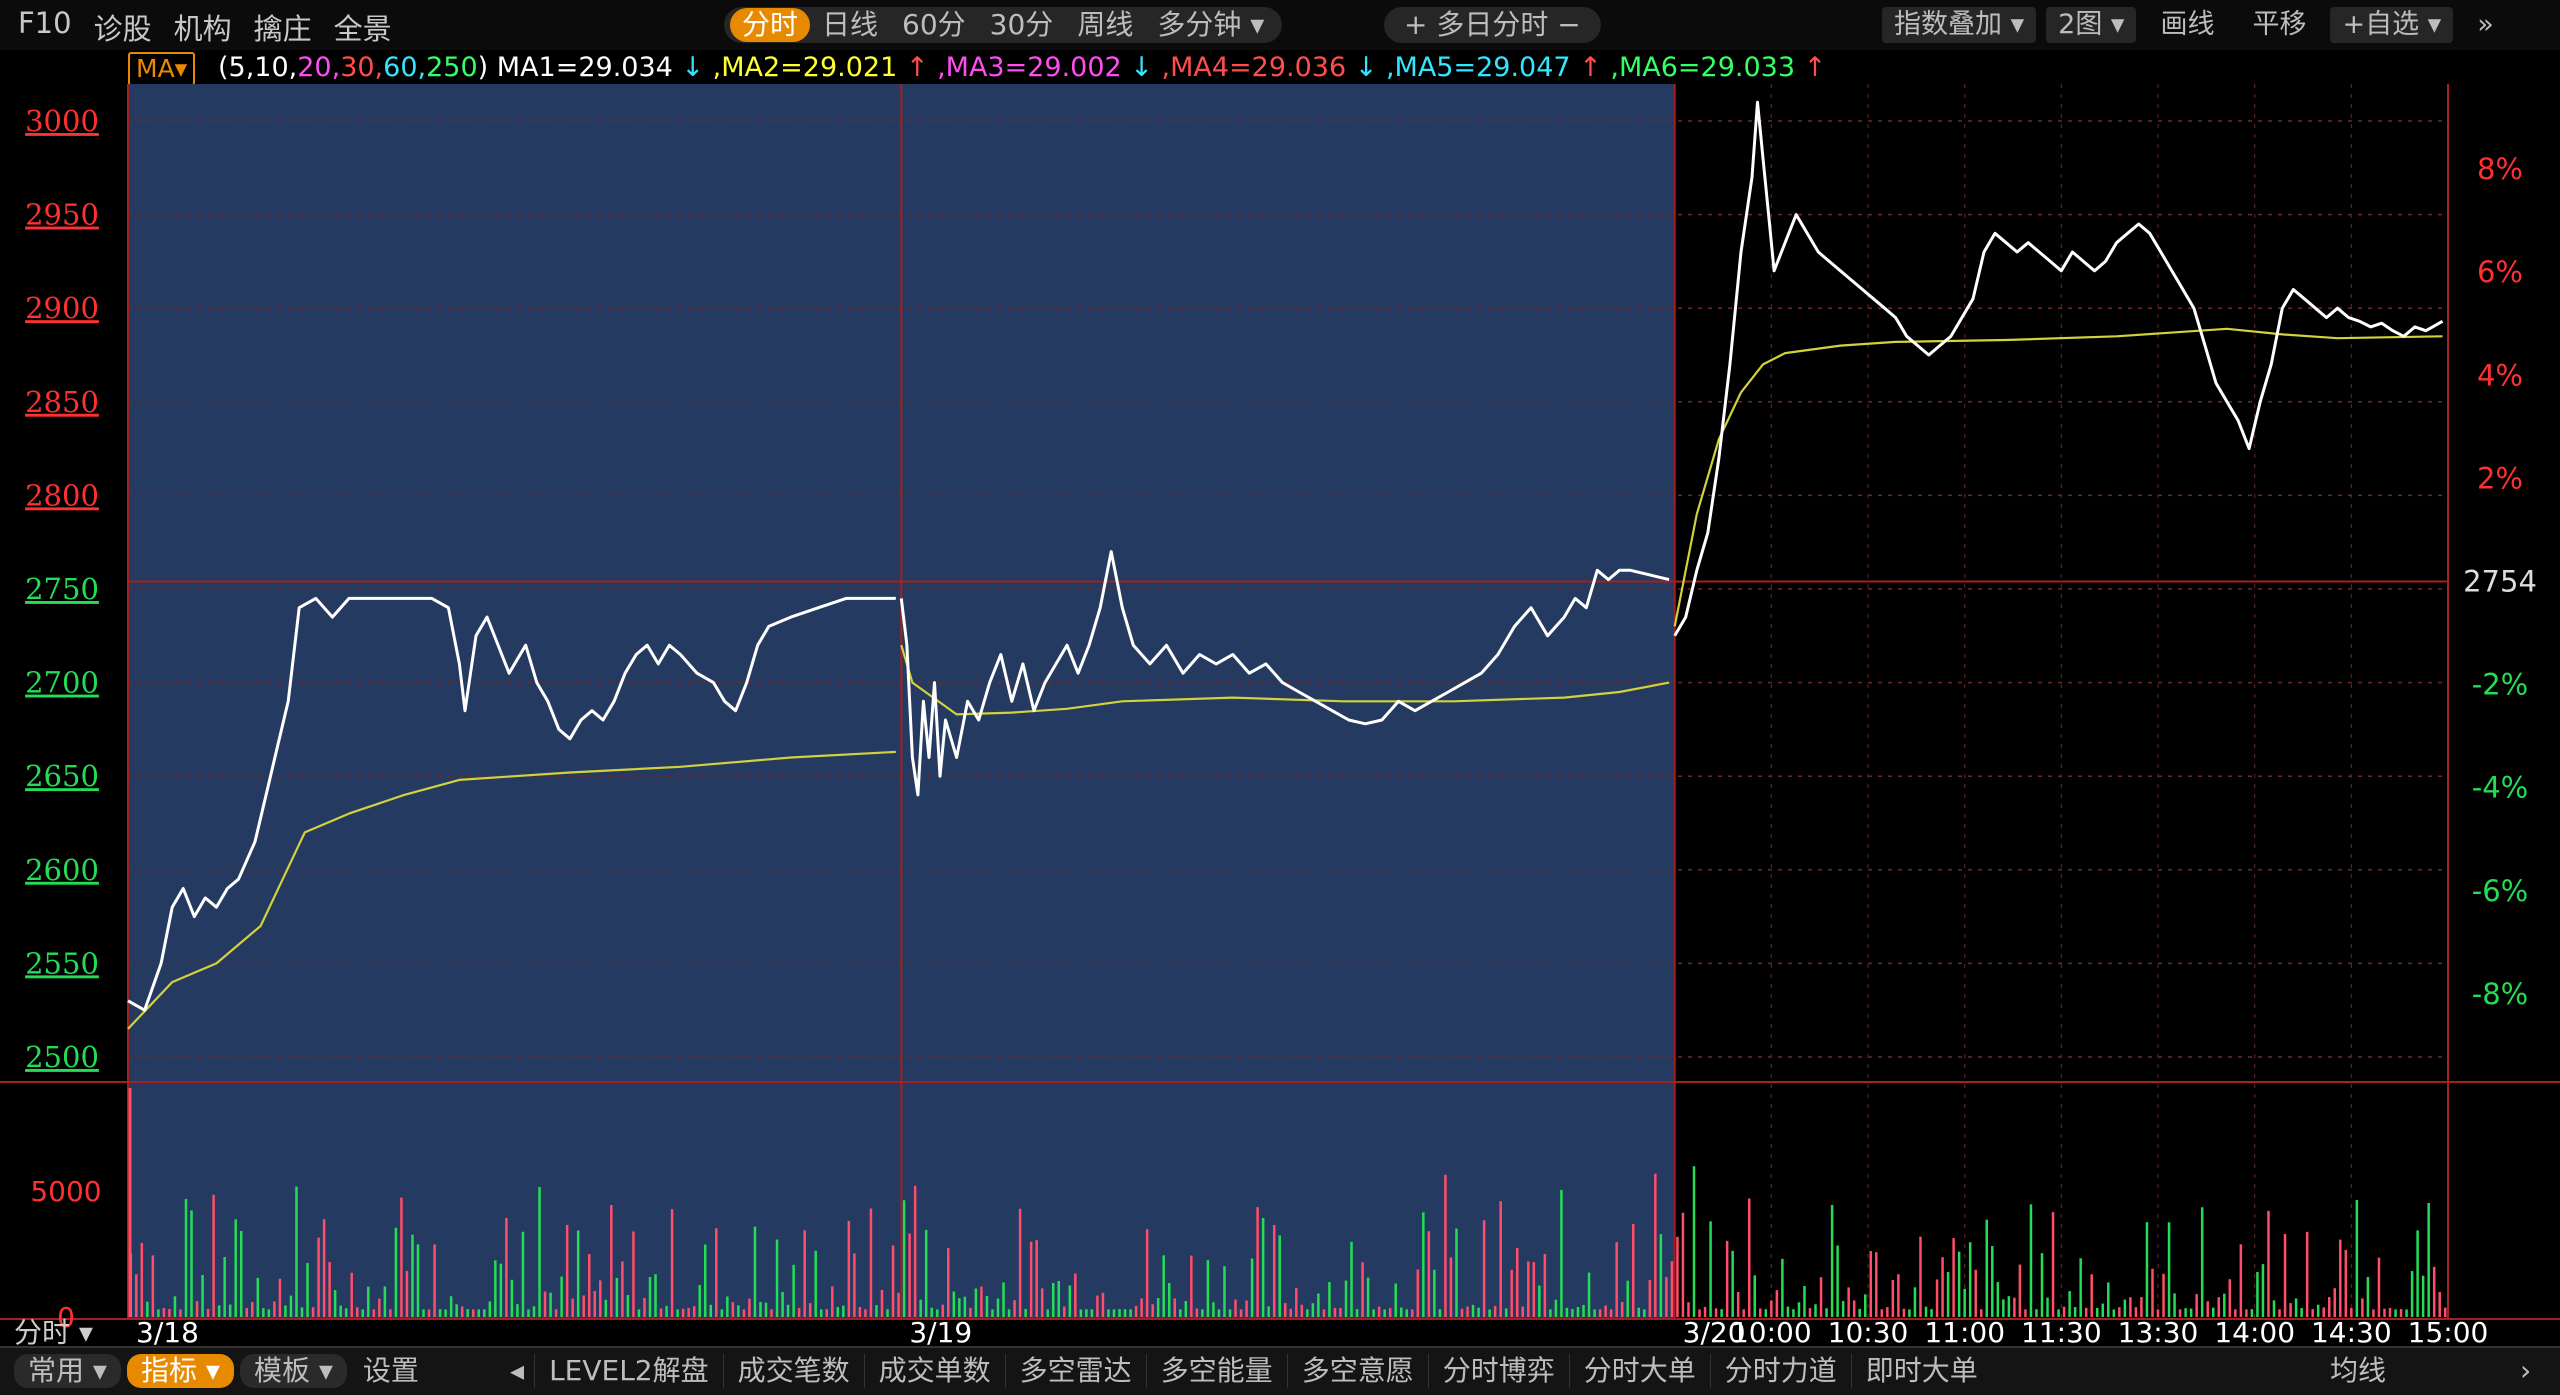  I want to click on tab-common: 常用 ▾, so click(67, 1371).